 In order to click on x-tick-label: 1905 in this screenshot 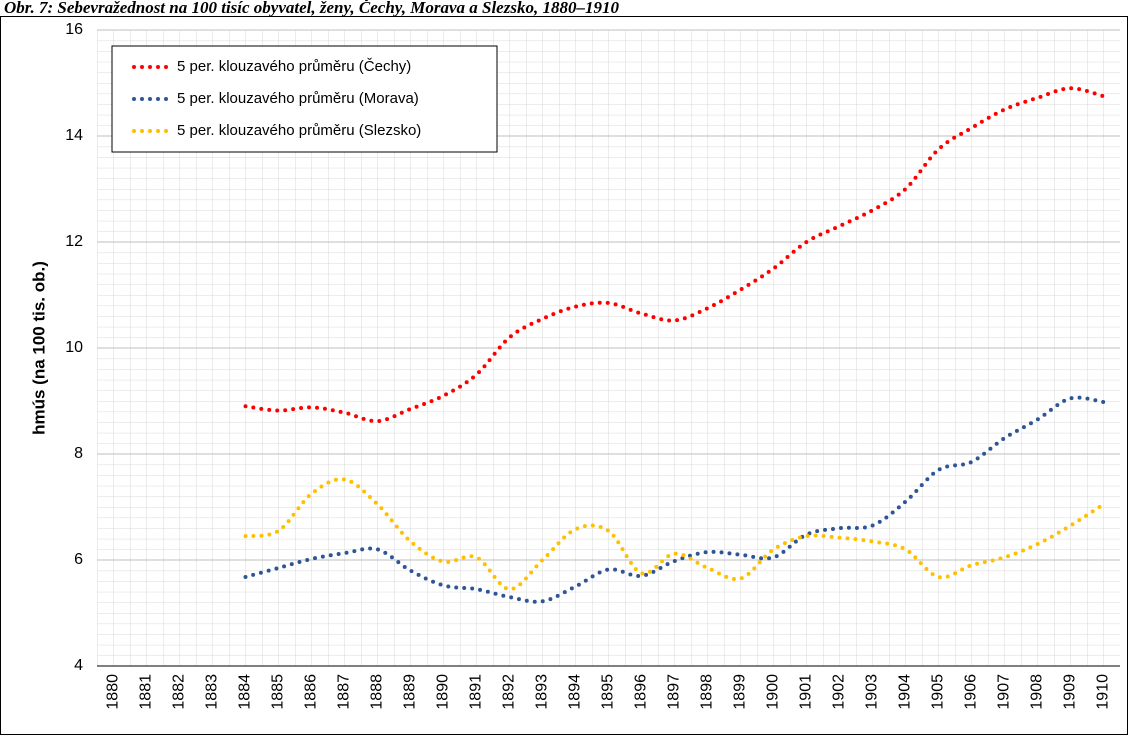, I will do `click(938, 692)`.